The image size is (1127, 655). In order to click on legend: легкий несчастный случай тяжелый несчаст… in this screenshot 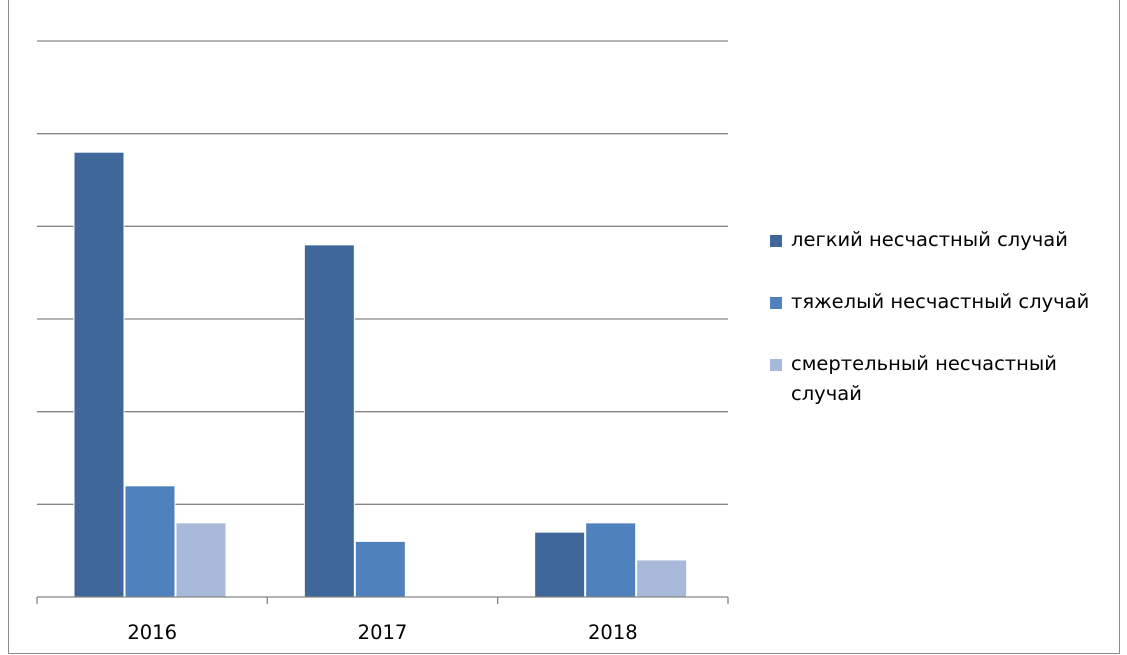, I will do `click(945, 333)`.